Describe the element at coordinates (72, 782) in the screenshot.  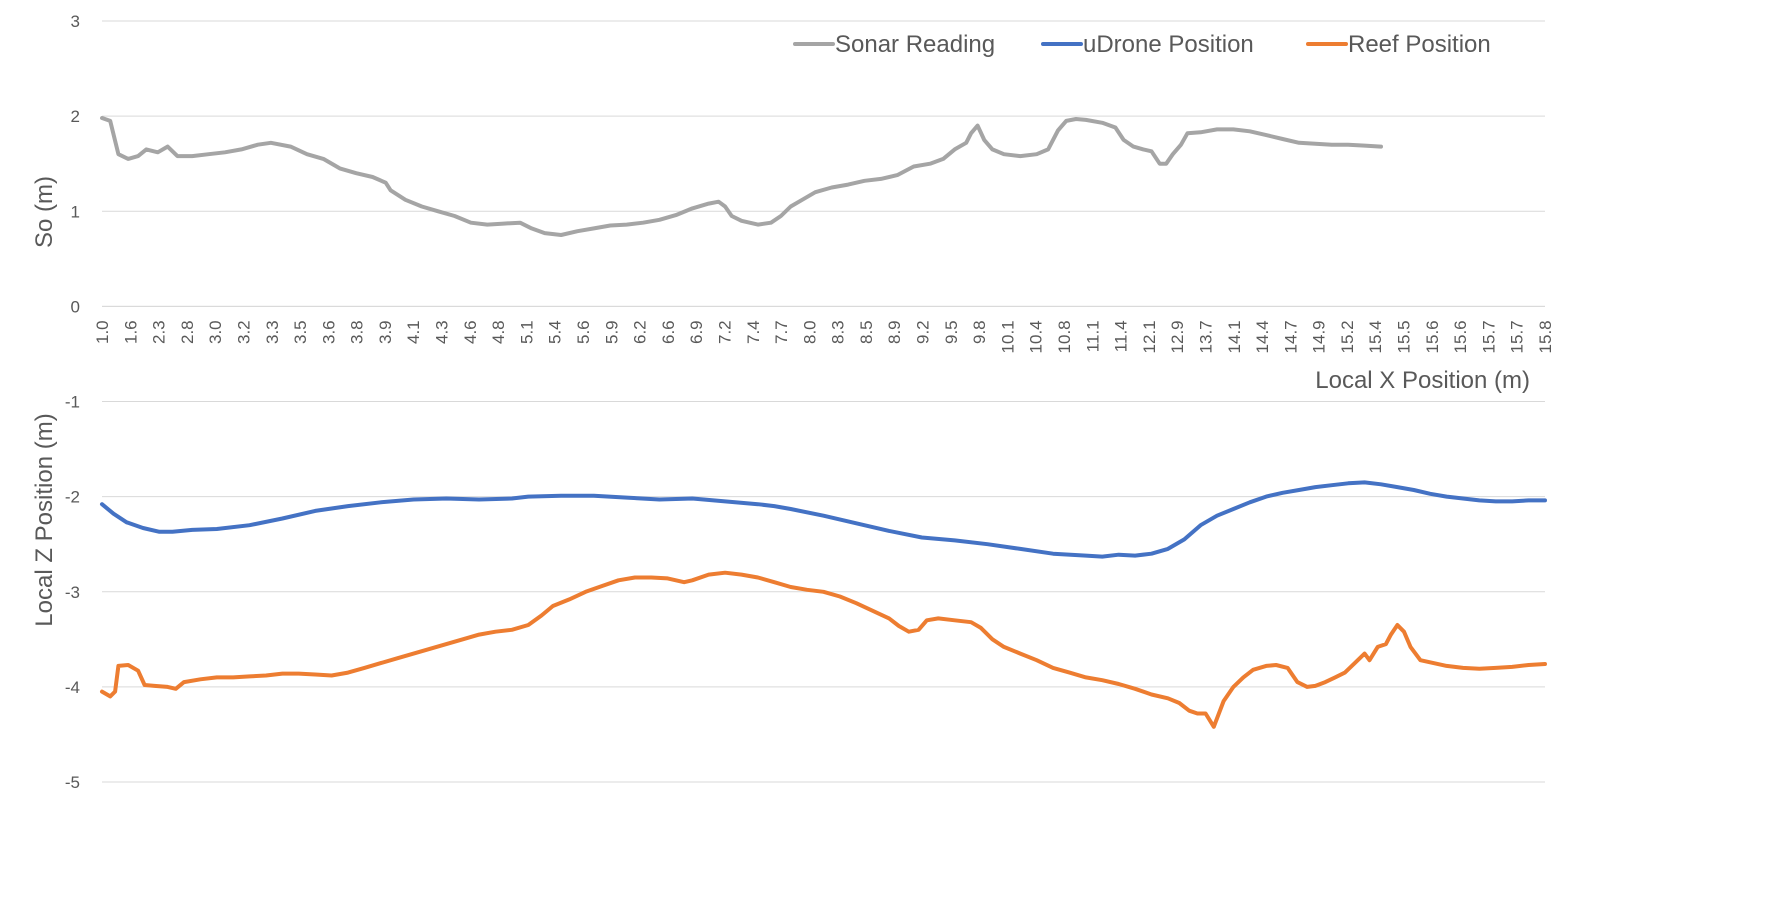
I see `y-tick-label: -5` at that location.